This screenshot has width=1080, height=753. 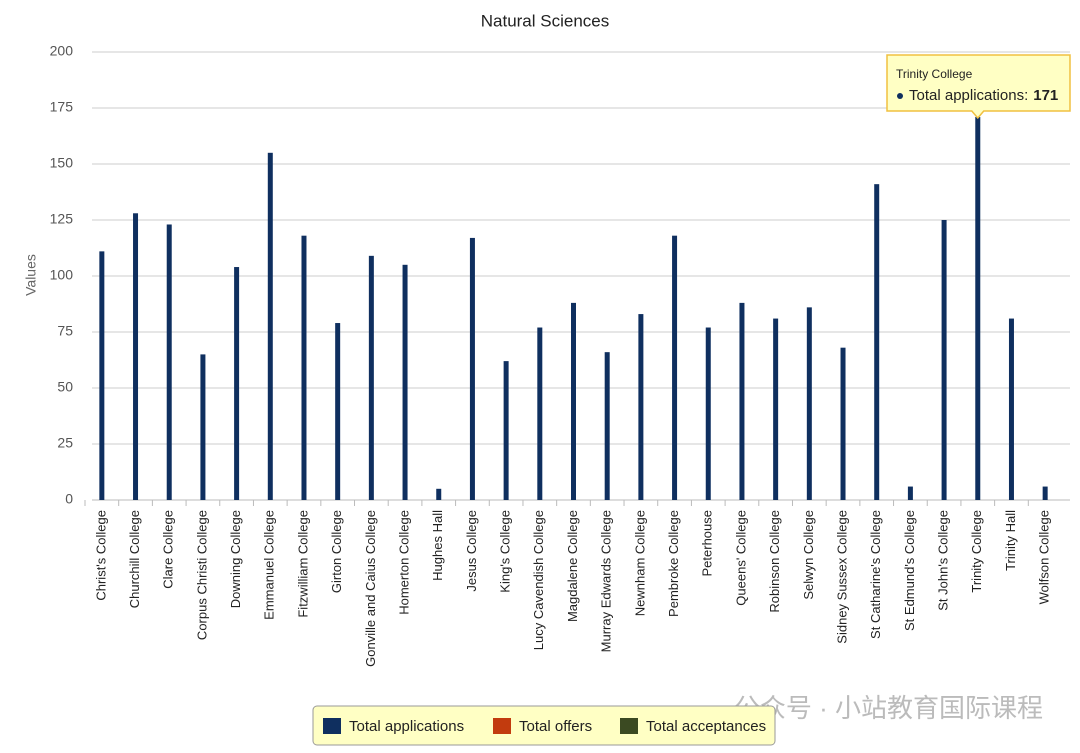 I want to click on x-tick-label: Selwyn College, so click(x=808, y=555).